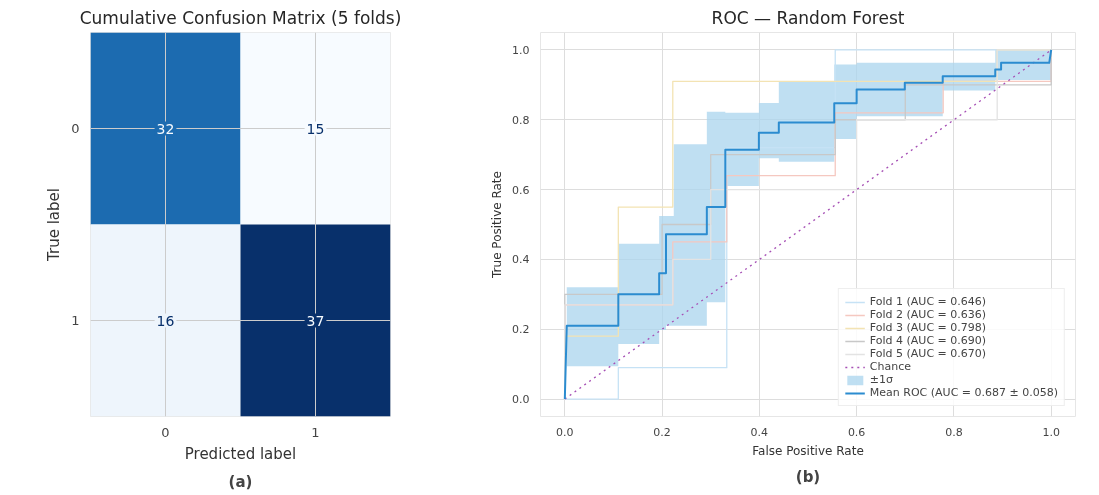 Image resolution: width=1099 pixels, height=495 pixels. I want to click on y-tick-label: 0.4, so click(521, 260).